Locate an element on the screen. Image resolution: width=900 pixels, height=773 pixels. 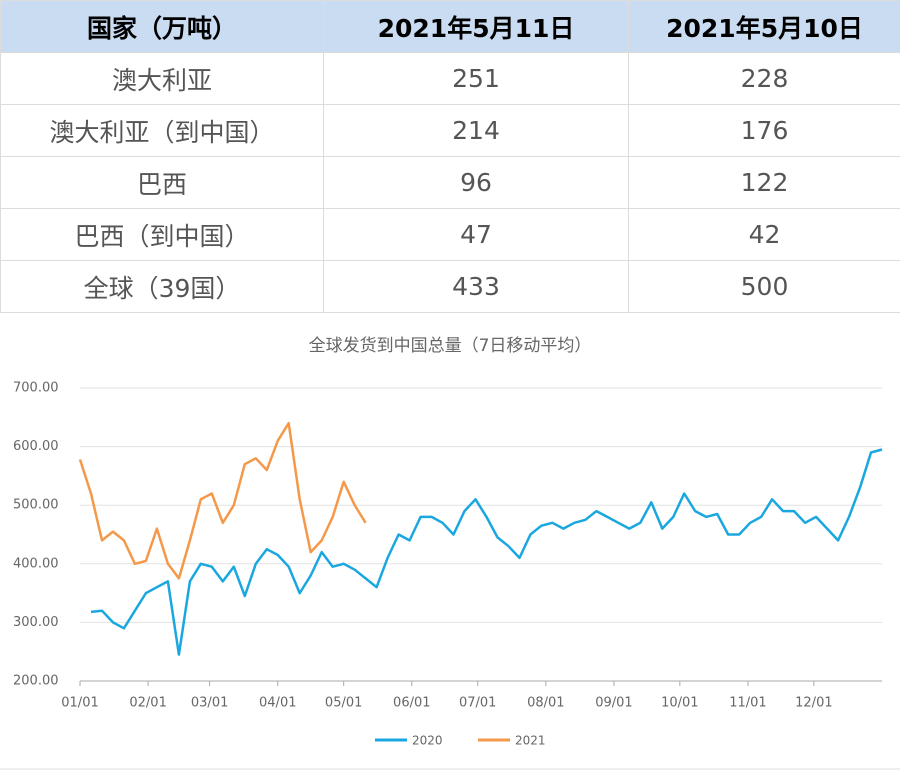
x-tick-label: 01/01 is located at coordinates (79, 703).